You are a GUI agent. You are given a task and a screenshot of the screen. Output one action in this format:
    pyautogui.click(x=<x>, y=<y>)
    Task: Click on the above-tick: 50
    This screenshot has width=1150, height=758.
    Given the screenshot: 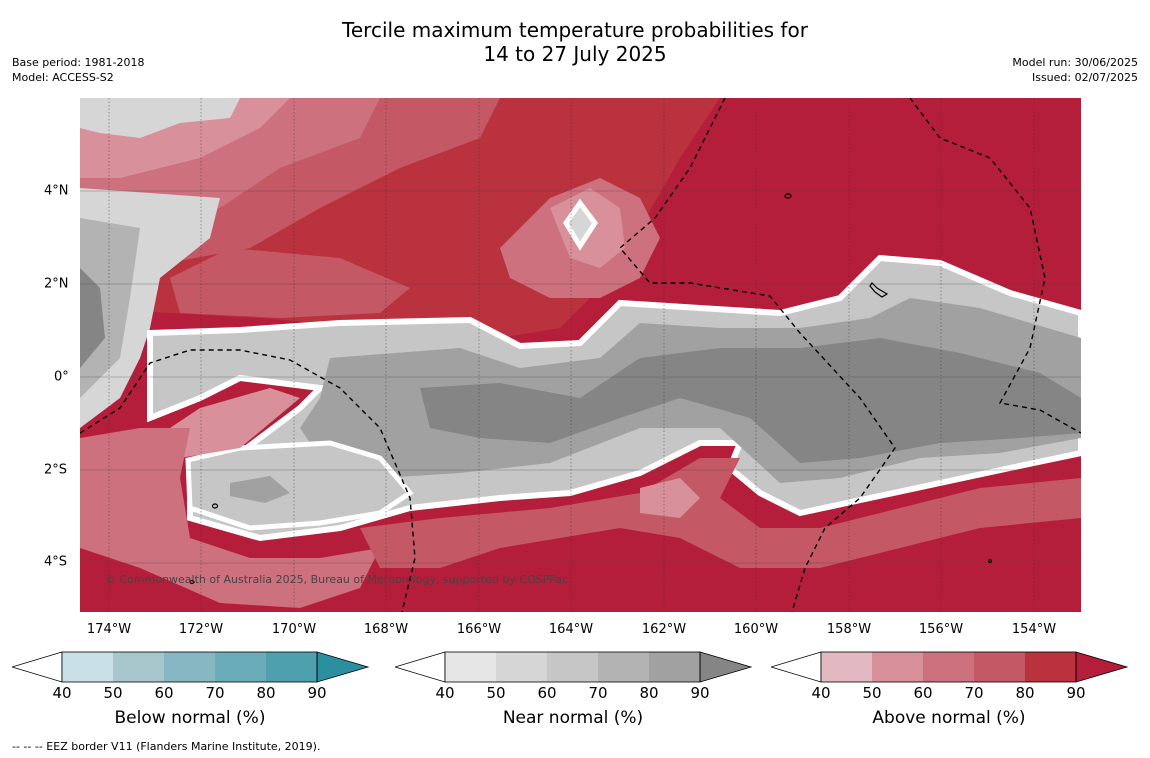 What is the action you would take?
    pyautogui.click(x=872, y=693)
    